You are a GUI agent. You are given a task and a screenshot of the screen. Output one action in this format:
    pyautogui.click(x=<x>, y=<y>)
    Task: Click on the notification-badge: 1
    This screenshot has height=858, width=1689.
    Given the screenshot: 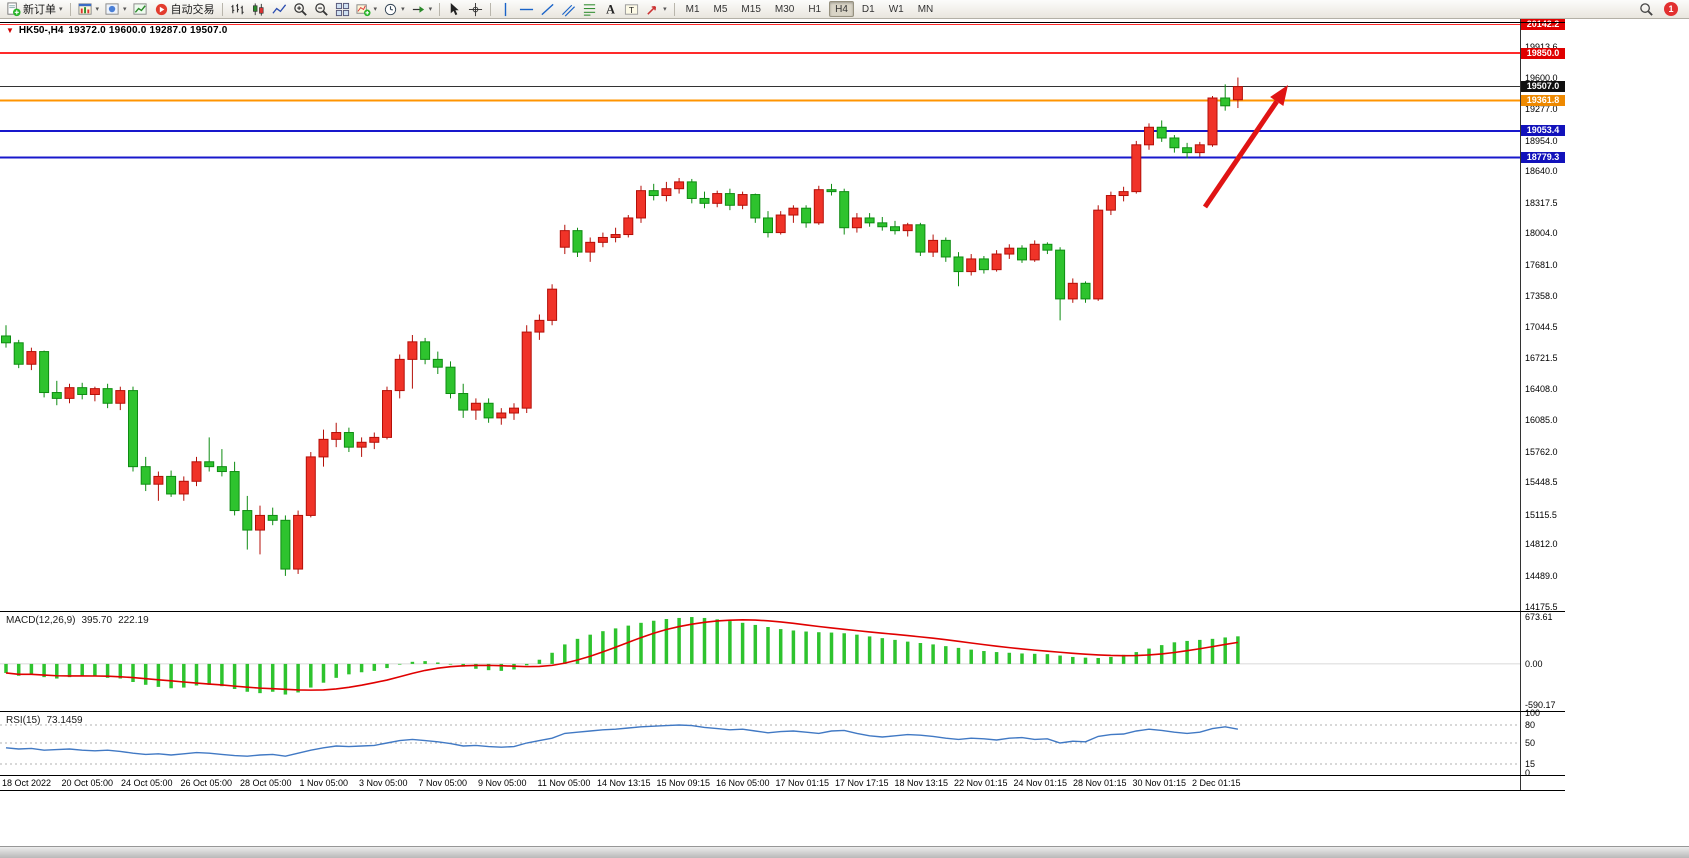 What is the action you would take?
    pyautogui.click(x=1671, y=9)
    